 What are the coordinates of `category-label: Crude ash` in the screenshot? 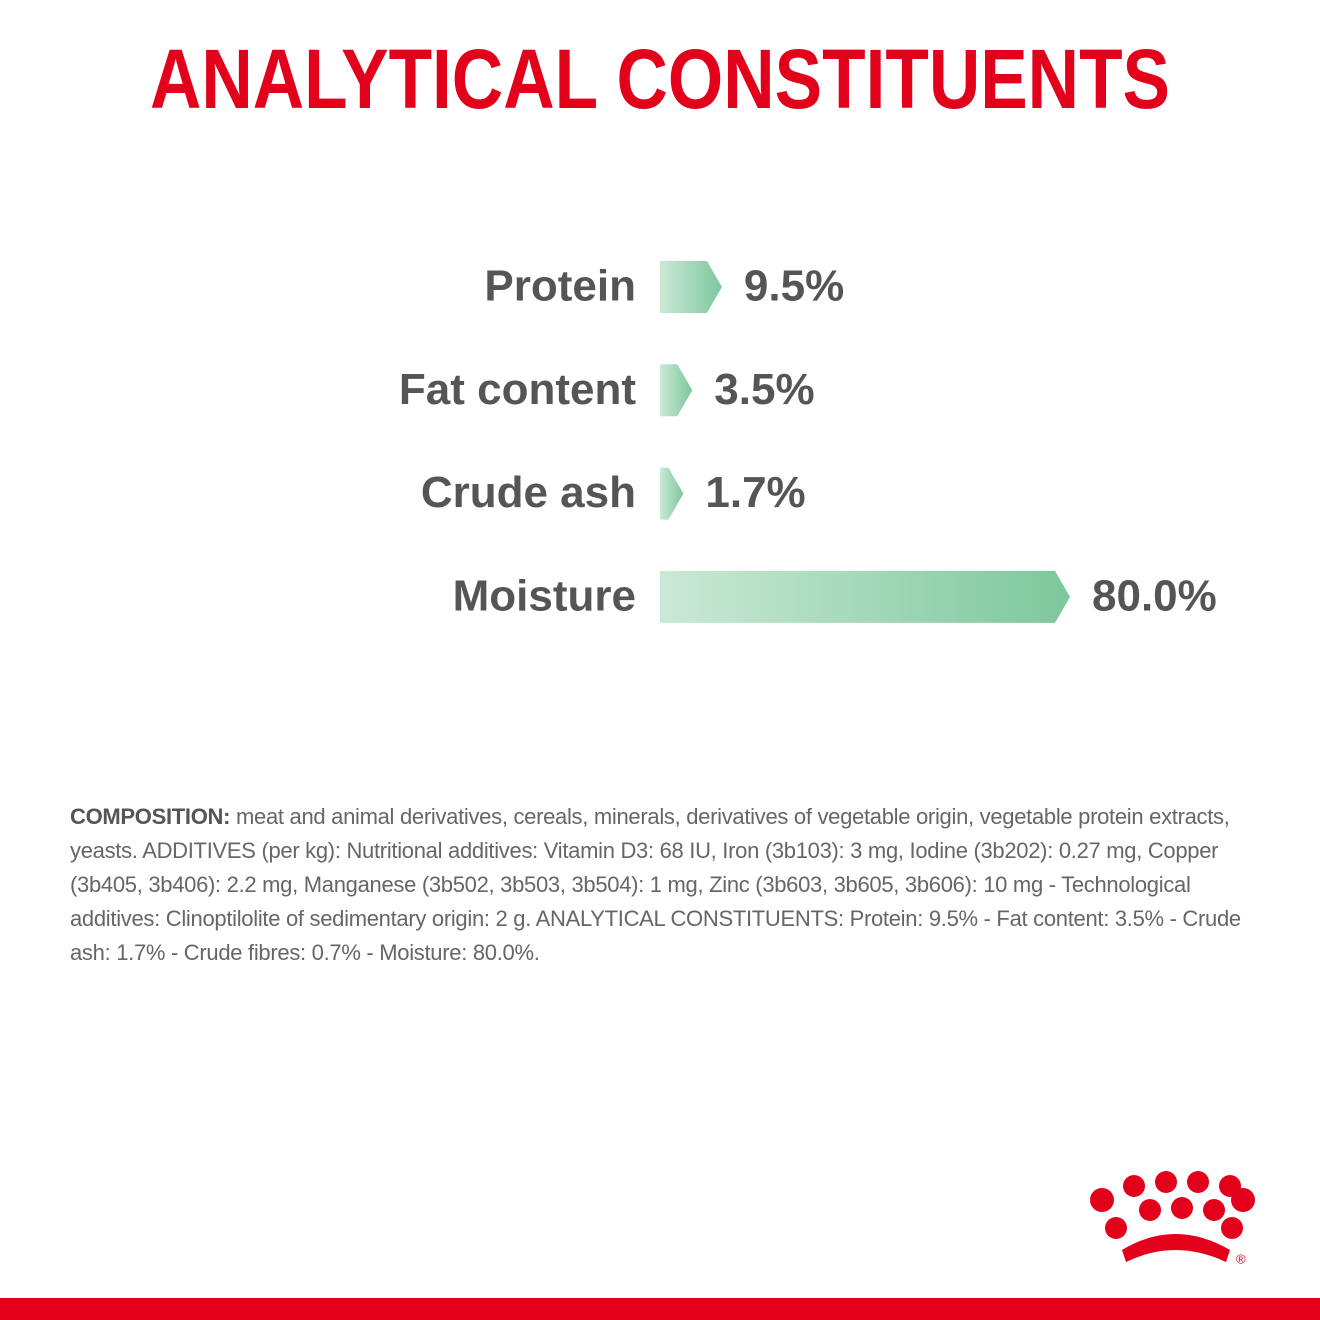 It's located at (528, 492).